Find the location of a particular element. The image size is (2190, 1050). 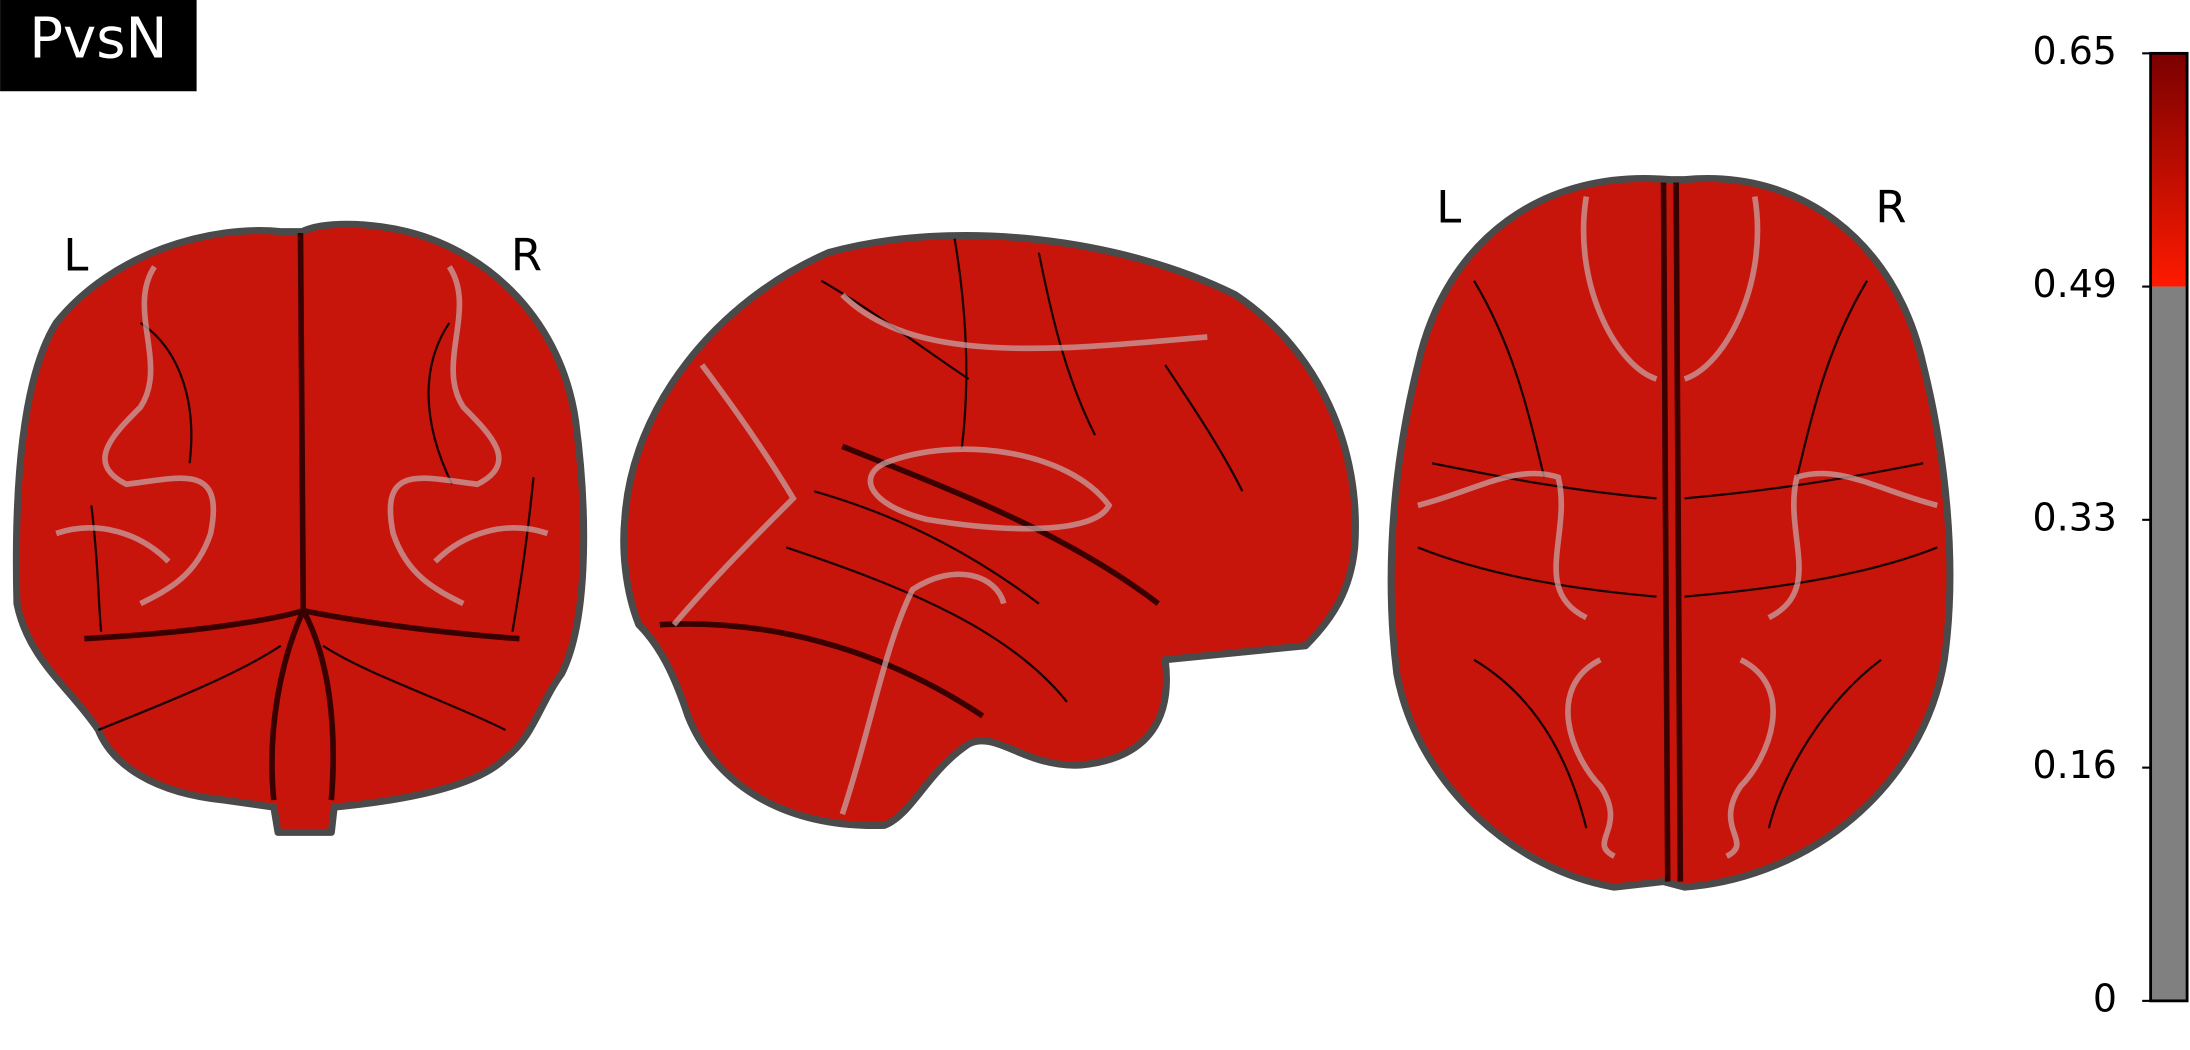

colorbar-tick-label: 0.16 is located at coordinates (2075, 765).